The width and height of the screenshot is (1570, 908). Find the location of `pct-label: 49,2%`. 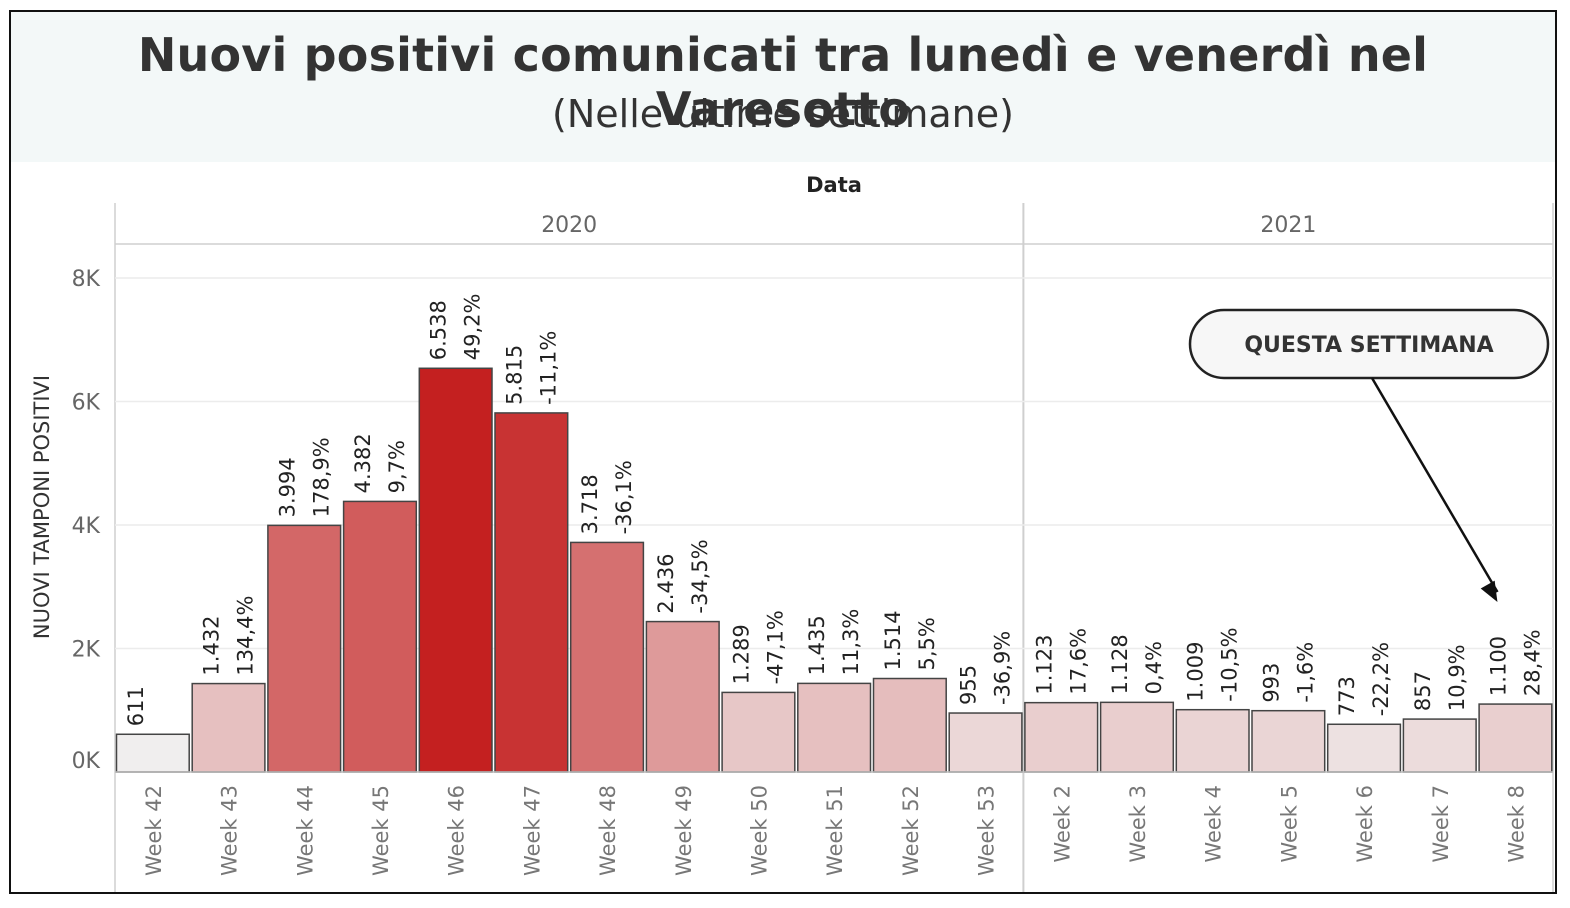

pct-label: 49,2% is located at coordinates (473, 327).